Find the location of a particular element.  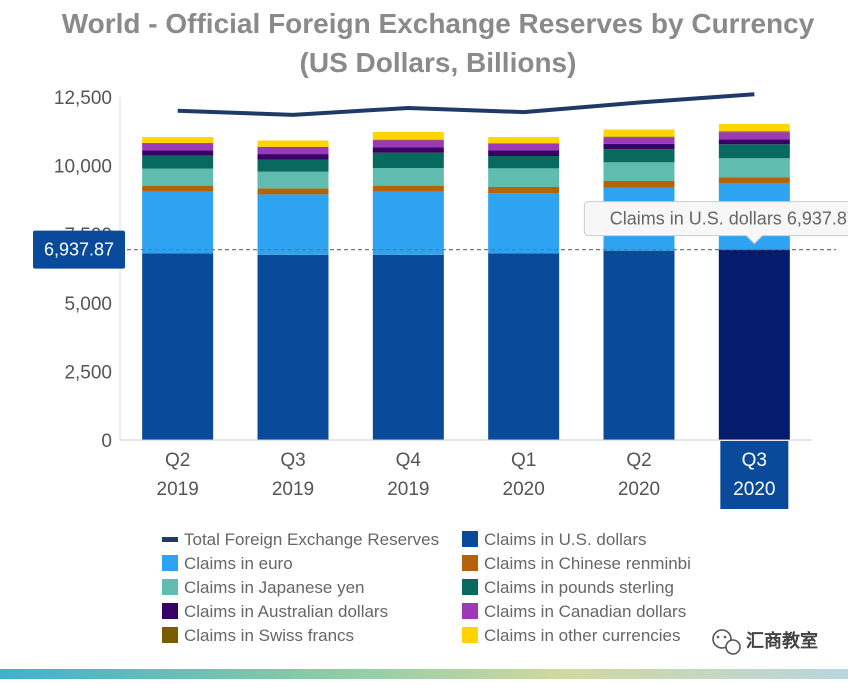

x-axis: Q2 2019 Q3 2019 Q4 2019 Q1 2020 Q2 2020 Q3 2020 is located at coordinates (473, 475).